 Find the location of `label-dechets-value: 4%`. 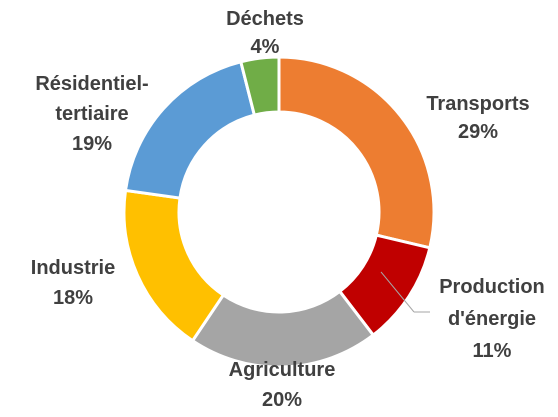

label-dechets-value: 4% is located at coordinates (265, 47).